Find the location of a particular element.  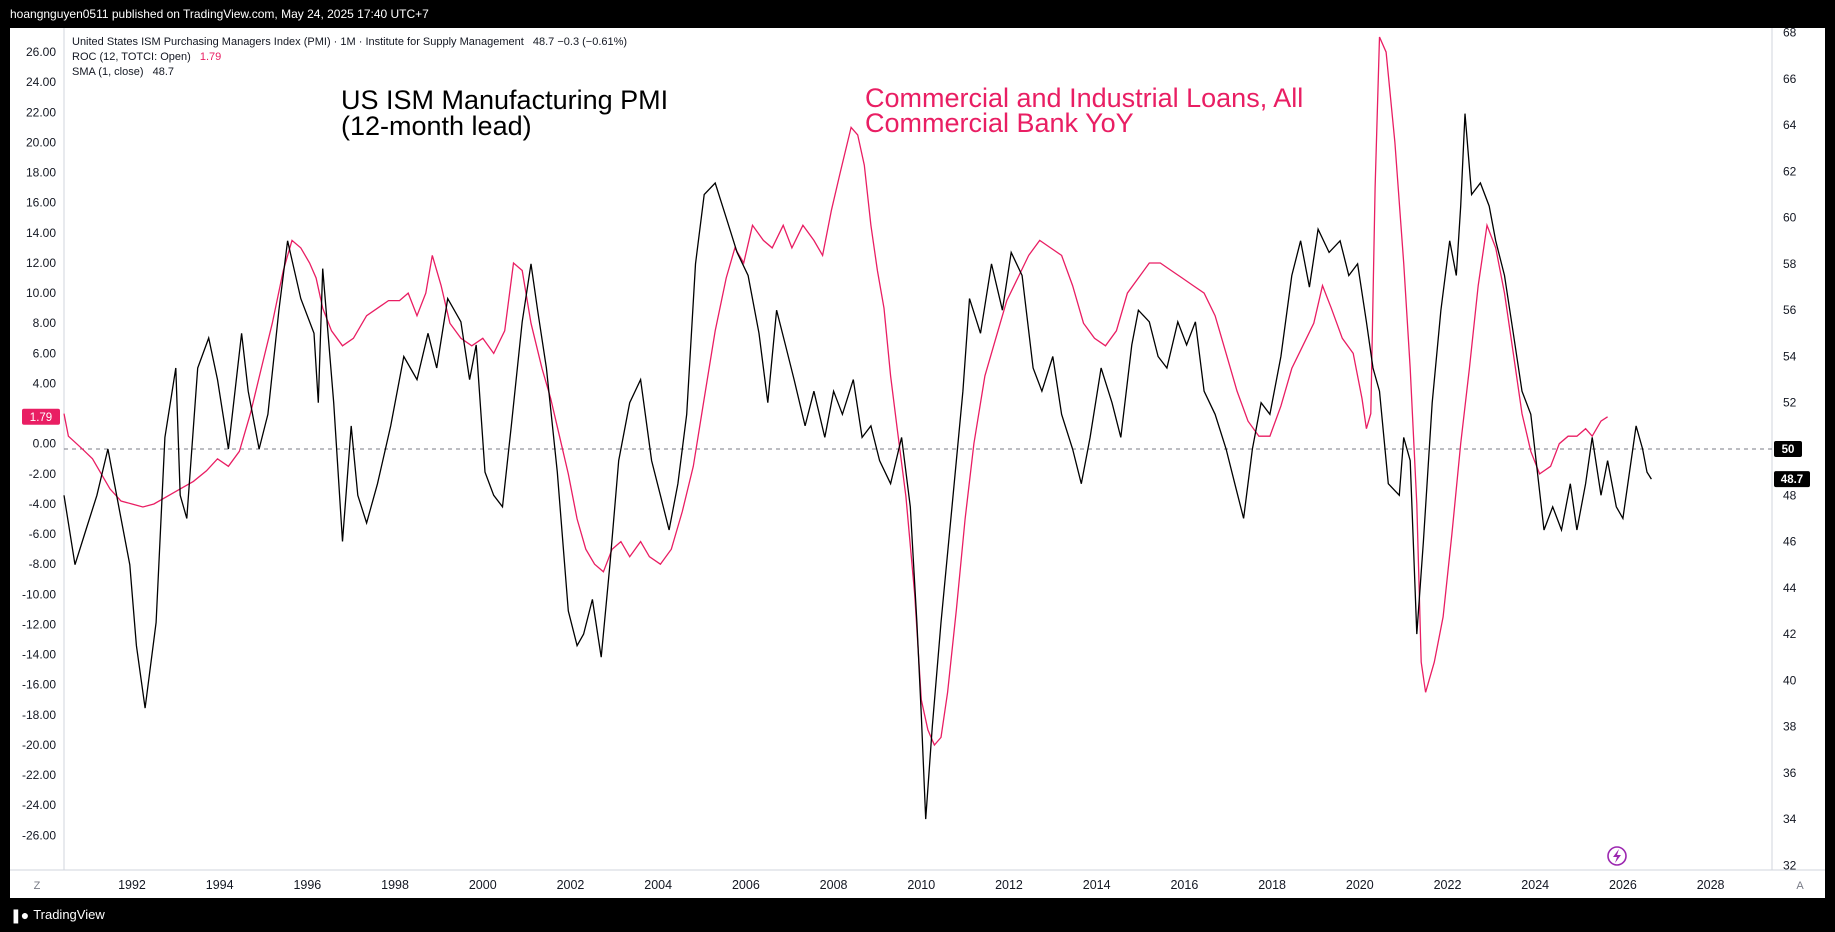

replay-lightning-icon is located at coordinates (1617, 856).